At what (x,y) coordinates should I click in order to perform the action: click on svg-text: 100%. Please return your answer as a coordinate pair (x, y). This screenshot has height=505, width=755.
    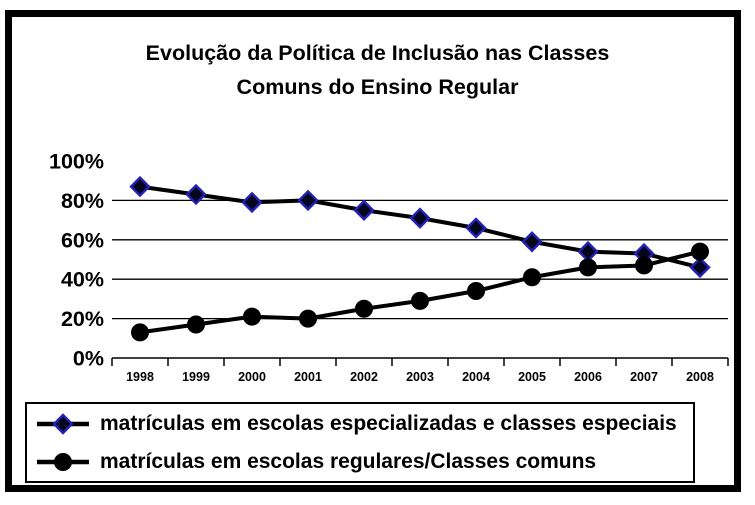
    Looking at the image, I should click on (76, 162).